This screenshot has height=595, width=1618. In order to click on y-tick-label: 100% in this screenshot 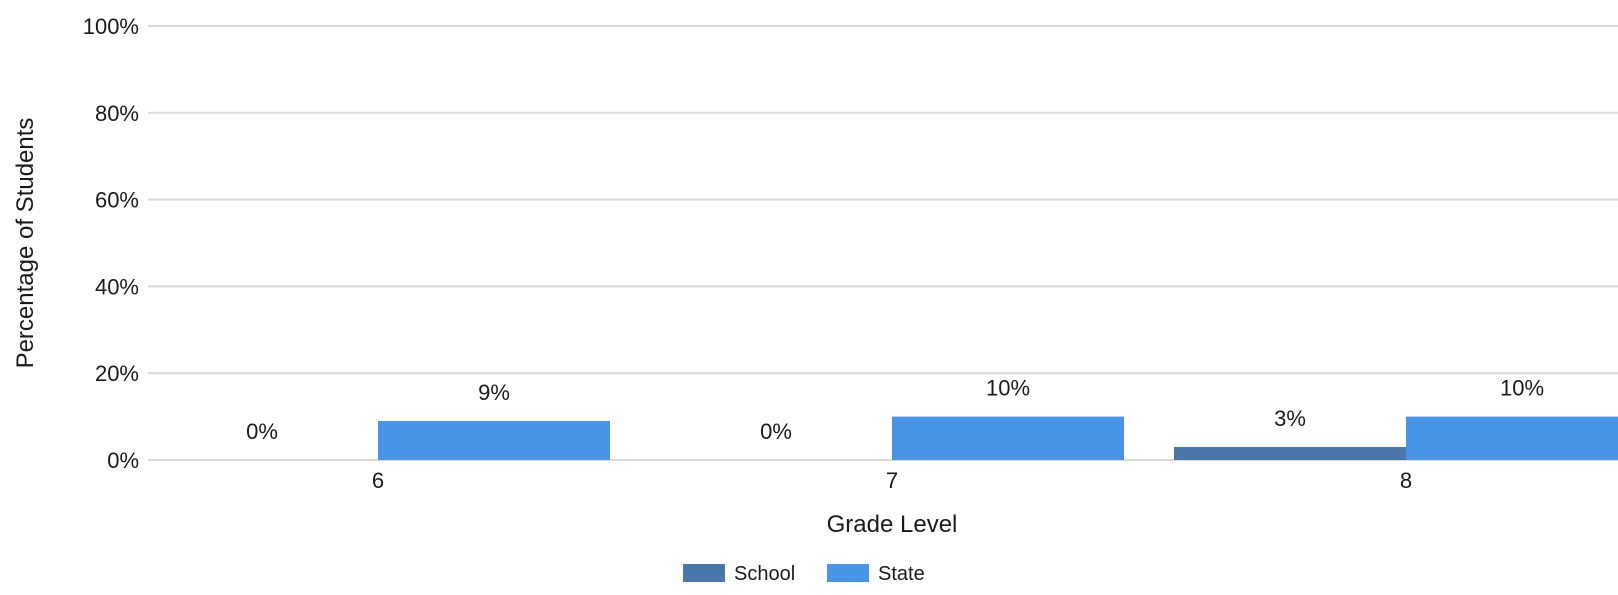, I will do `click(111, 26)`.